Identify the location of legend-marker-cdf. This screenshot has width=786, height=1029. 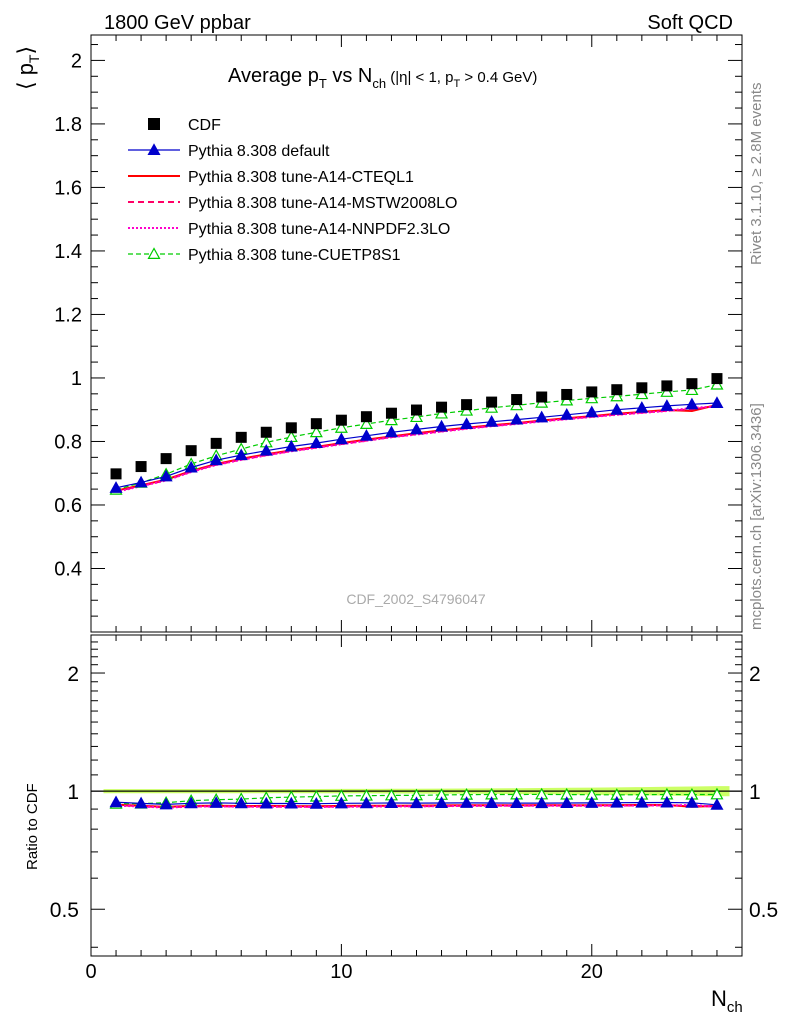
(154, 124).